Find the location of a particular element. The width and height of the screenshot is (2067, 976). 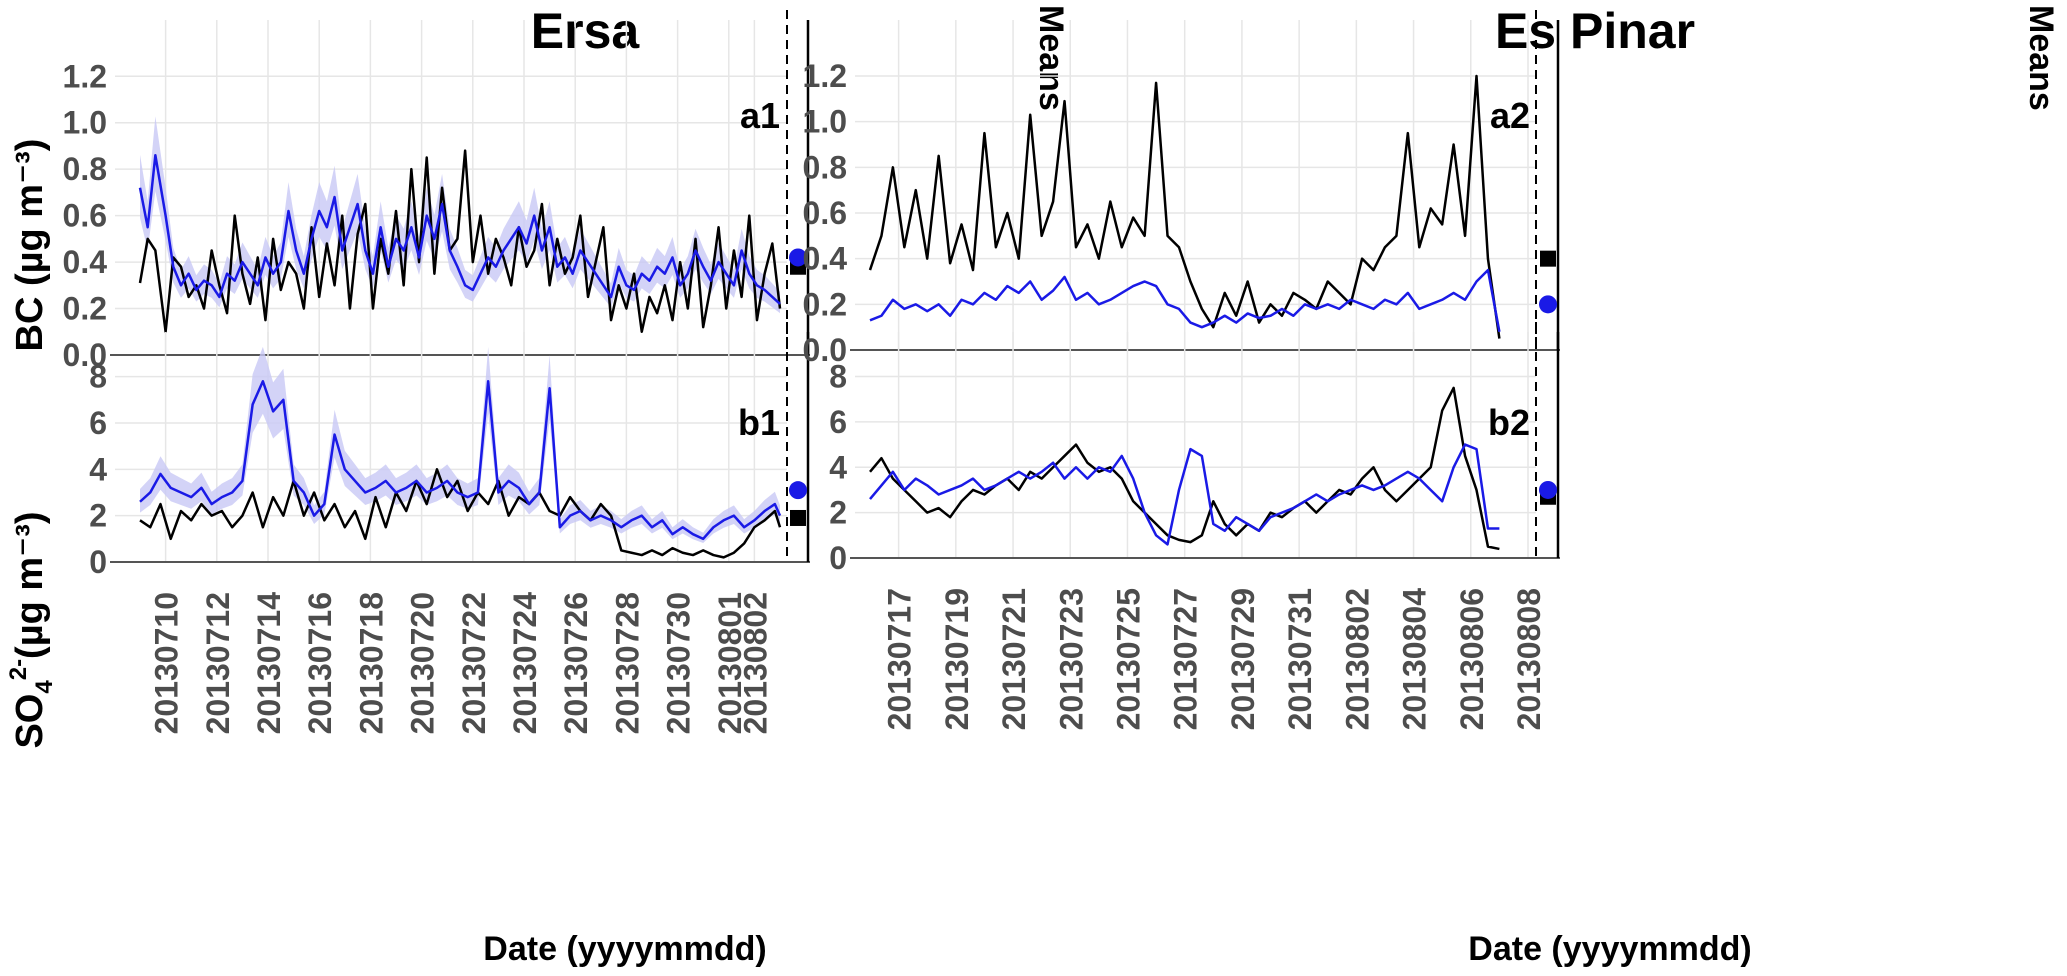

x-tick-label: 20130808 is located at coordinates (1529, 659).